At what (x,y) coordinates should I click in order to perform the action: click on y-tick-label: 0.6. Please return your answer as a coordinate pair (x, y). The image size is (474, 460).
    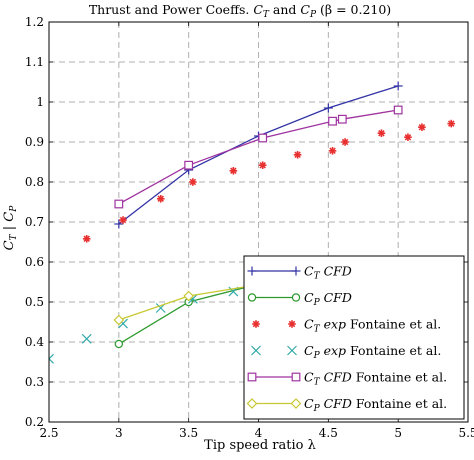
    Looking at the image, I should click on (34, 262).